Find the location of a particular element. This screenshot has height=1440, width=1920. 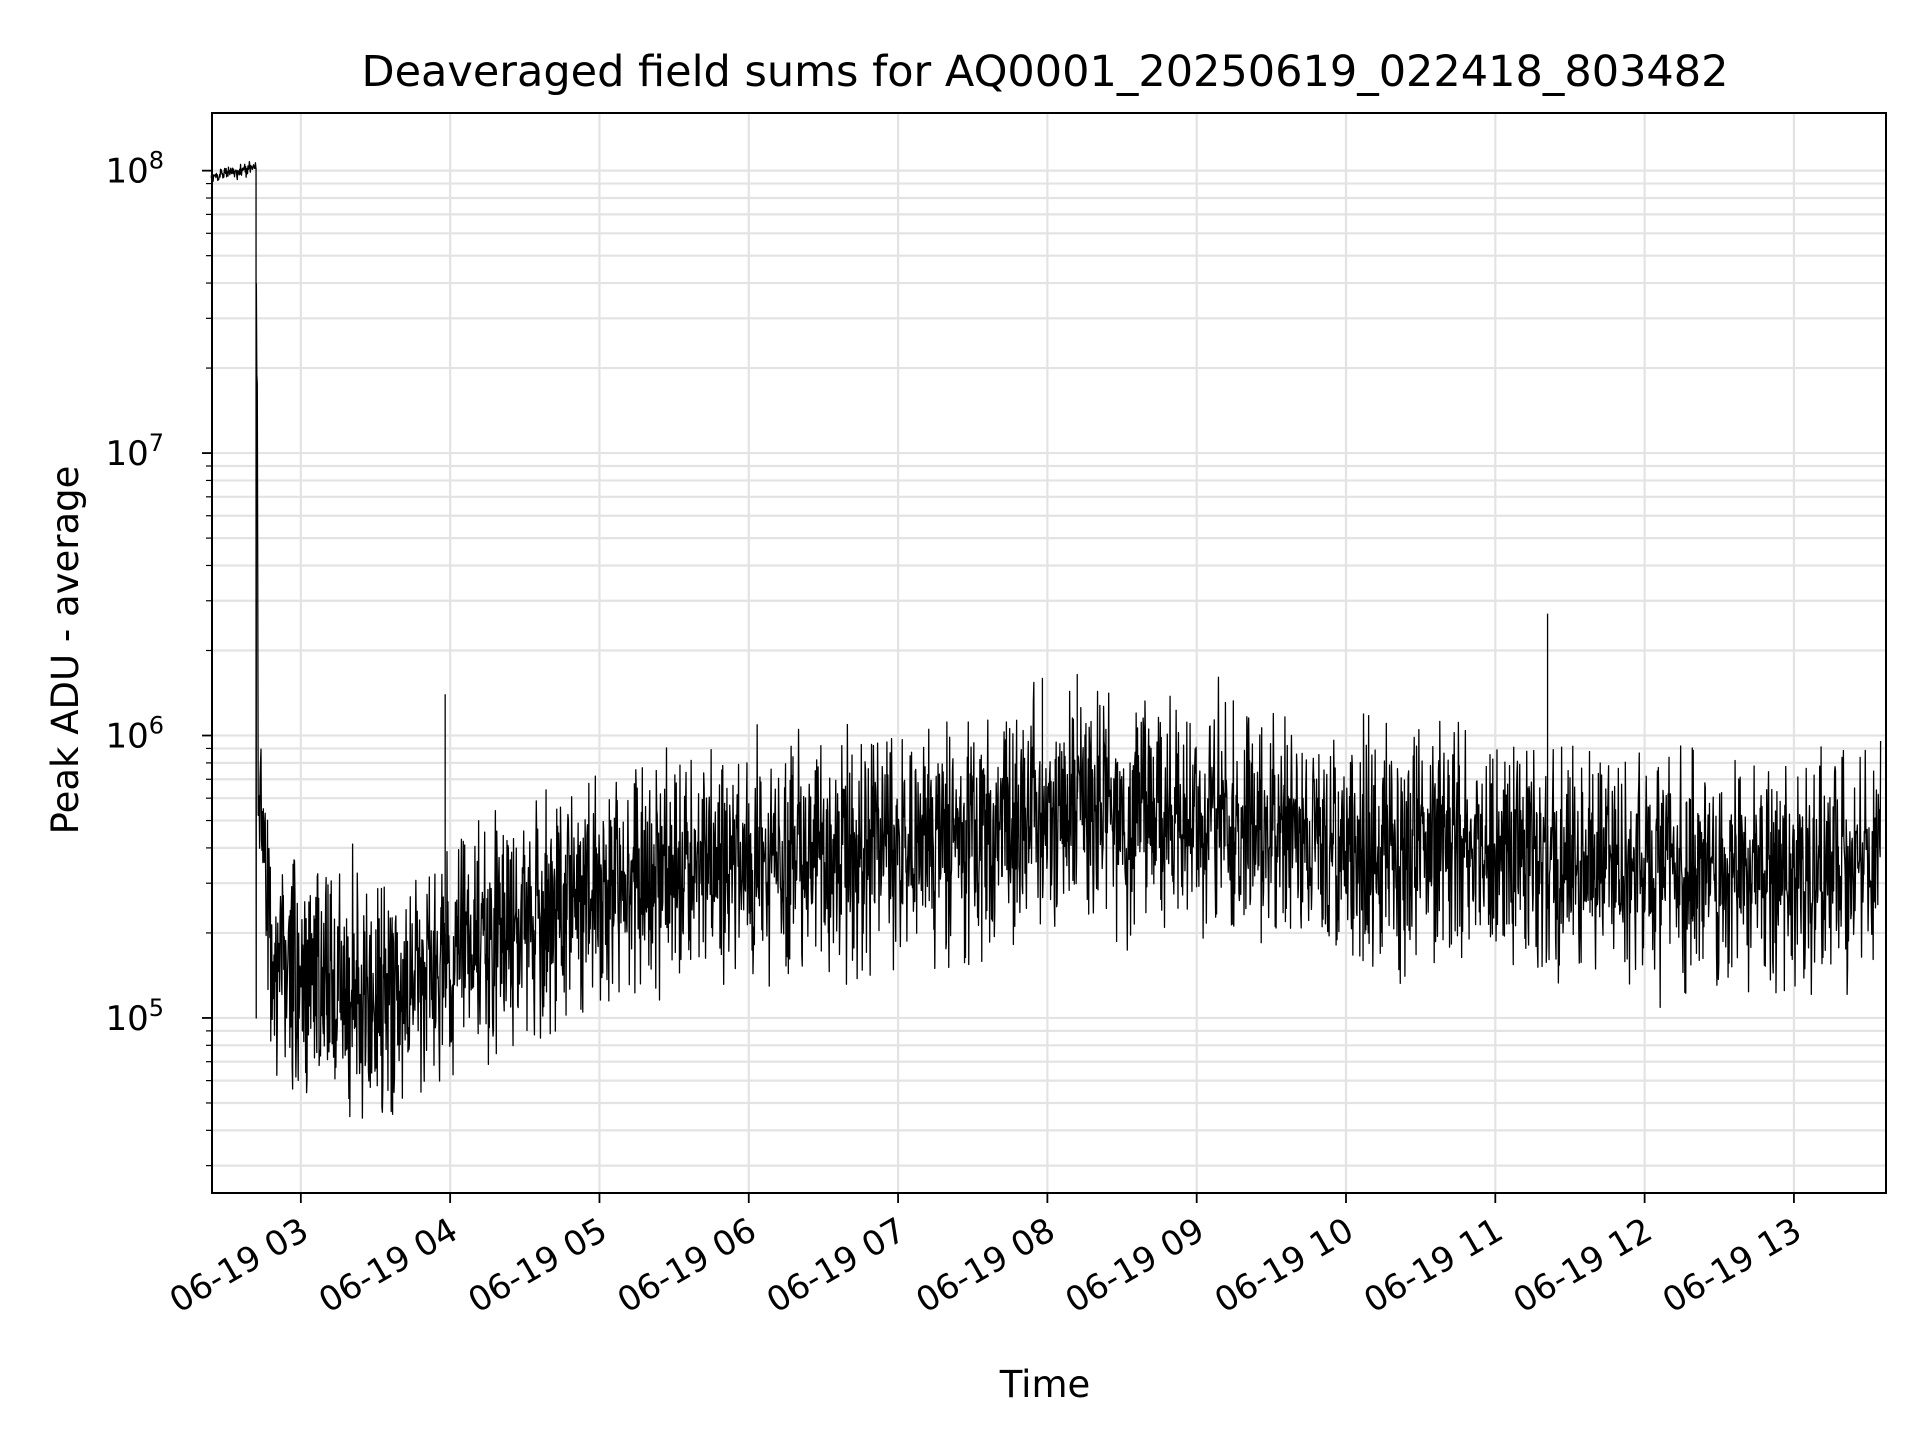

x-tick-label: 06-19 08 is located at coordinates (985, 1265).